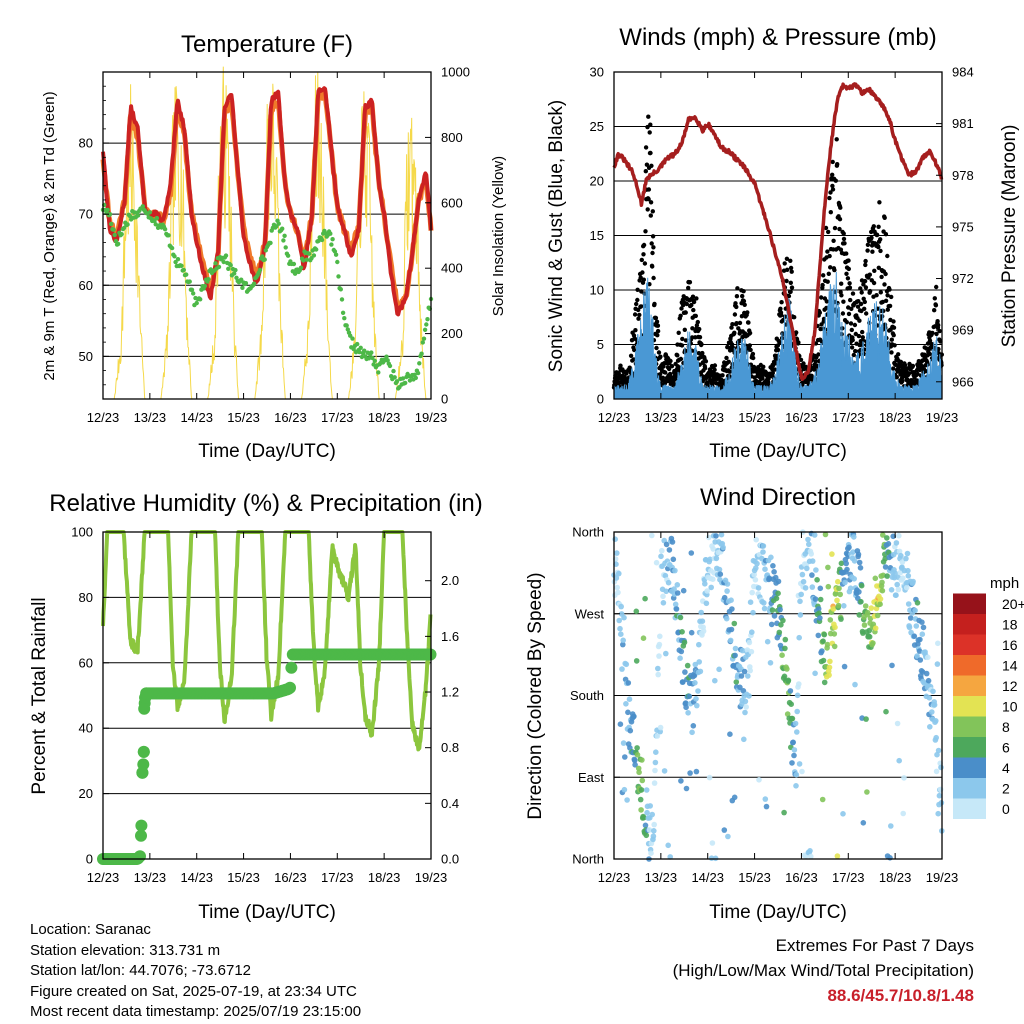 This screenshot has height=1024, width=1024. What do you see at coordinates (141, 835) in the screenshot?
I see `precipitation-point` at bounding box center [141, 835].